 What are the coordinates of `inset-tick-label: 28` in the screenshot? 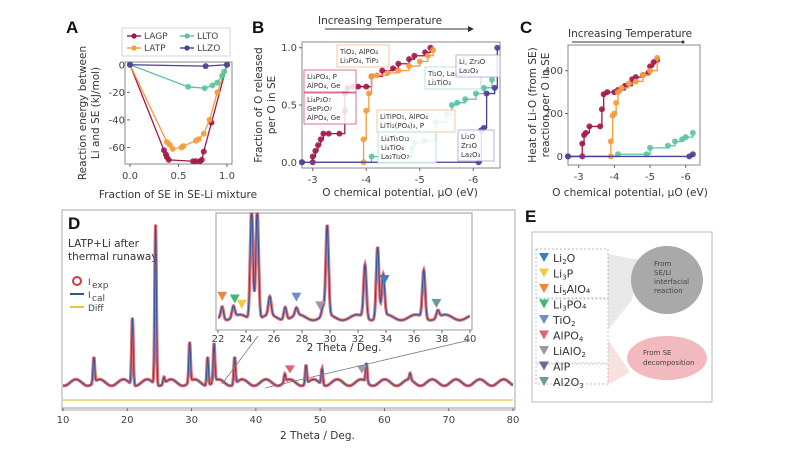 It's located at (302, 339).